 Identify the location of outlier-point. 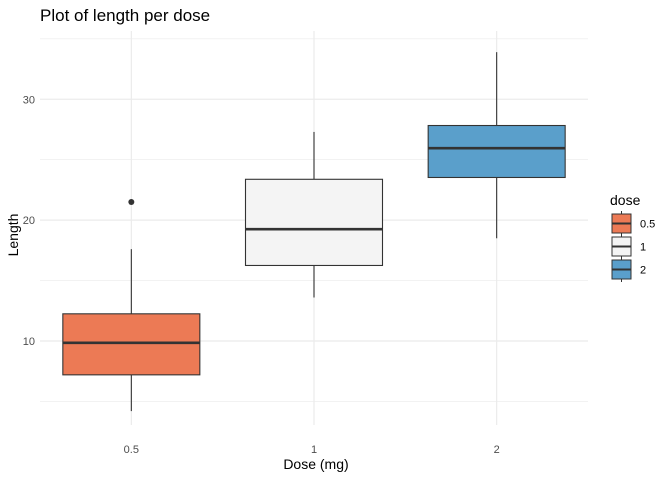
(131, 202).